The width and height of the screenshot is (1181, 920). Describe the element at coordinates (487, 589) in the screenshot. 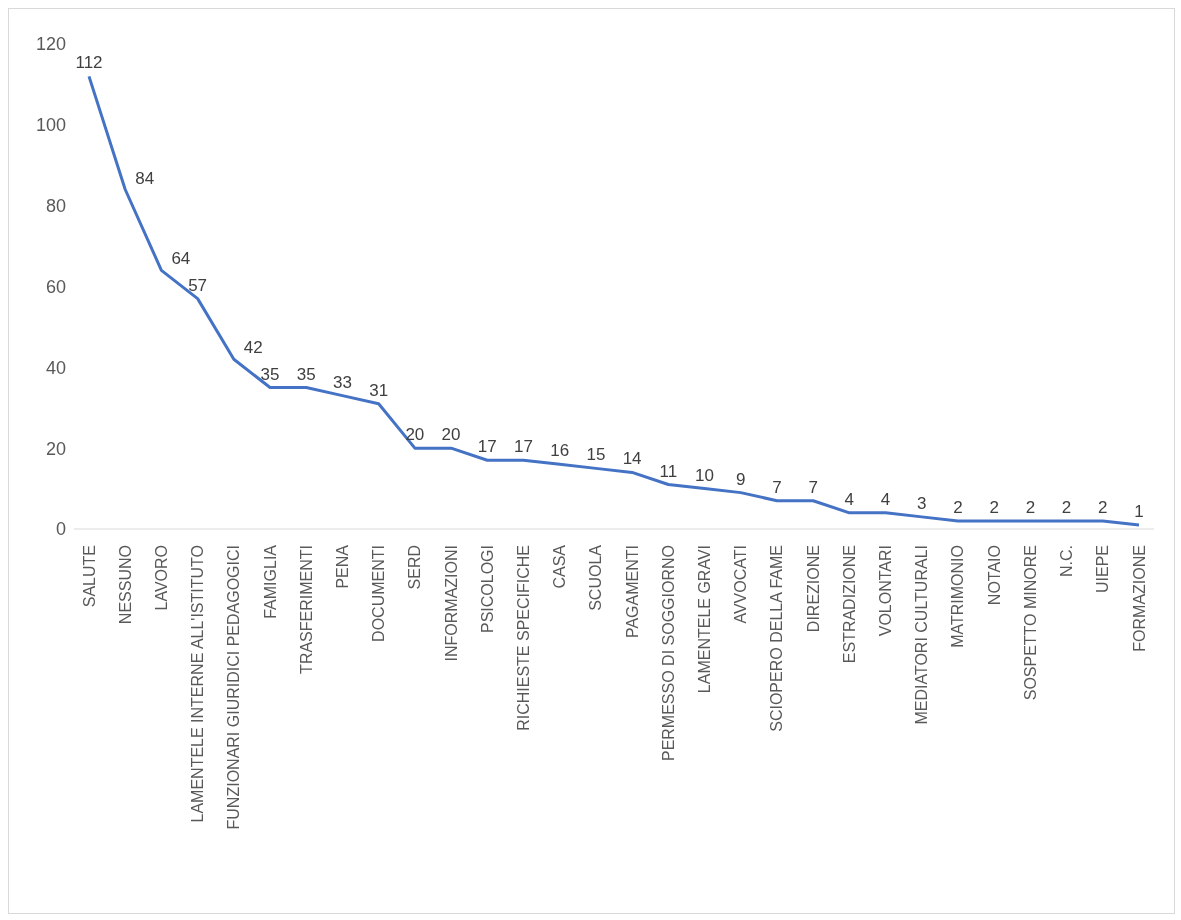

I see `x-tick-label: PSICOLOGI` at that location.